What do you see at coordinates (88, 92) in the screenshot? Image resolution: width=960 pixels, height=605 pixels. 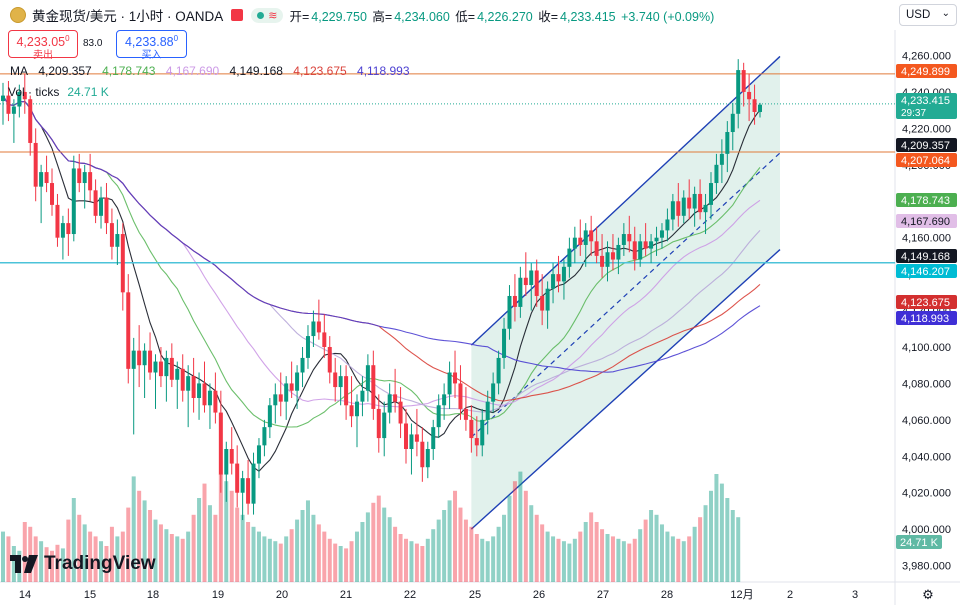 I see `volume-value: 24.71 K` at bounding box center [88, 92].